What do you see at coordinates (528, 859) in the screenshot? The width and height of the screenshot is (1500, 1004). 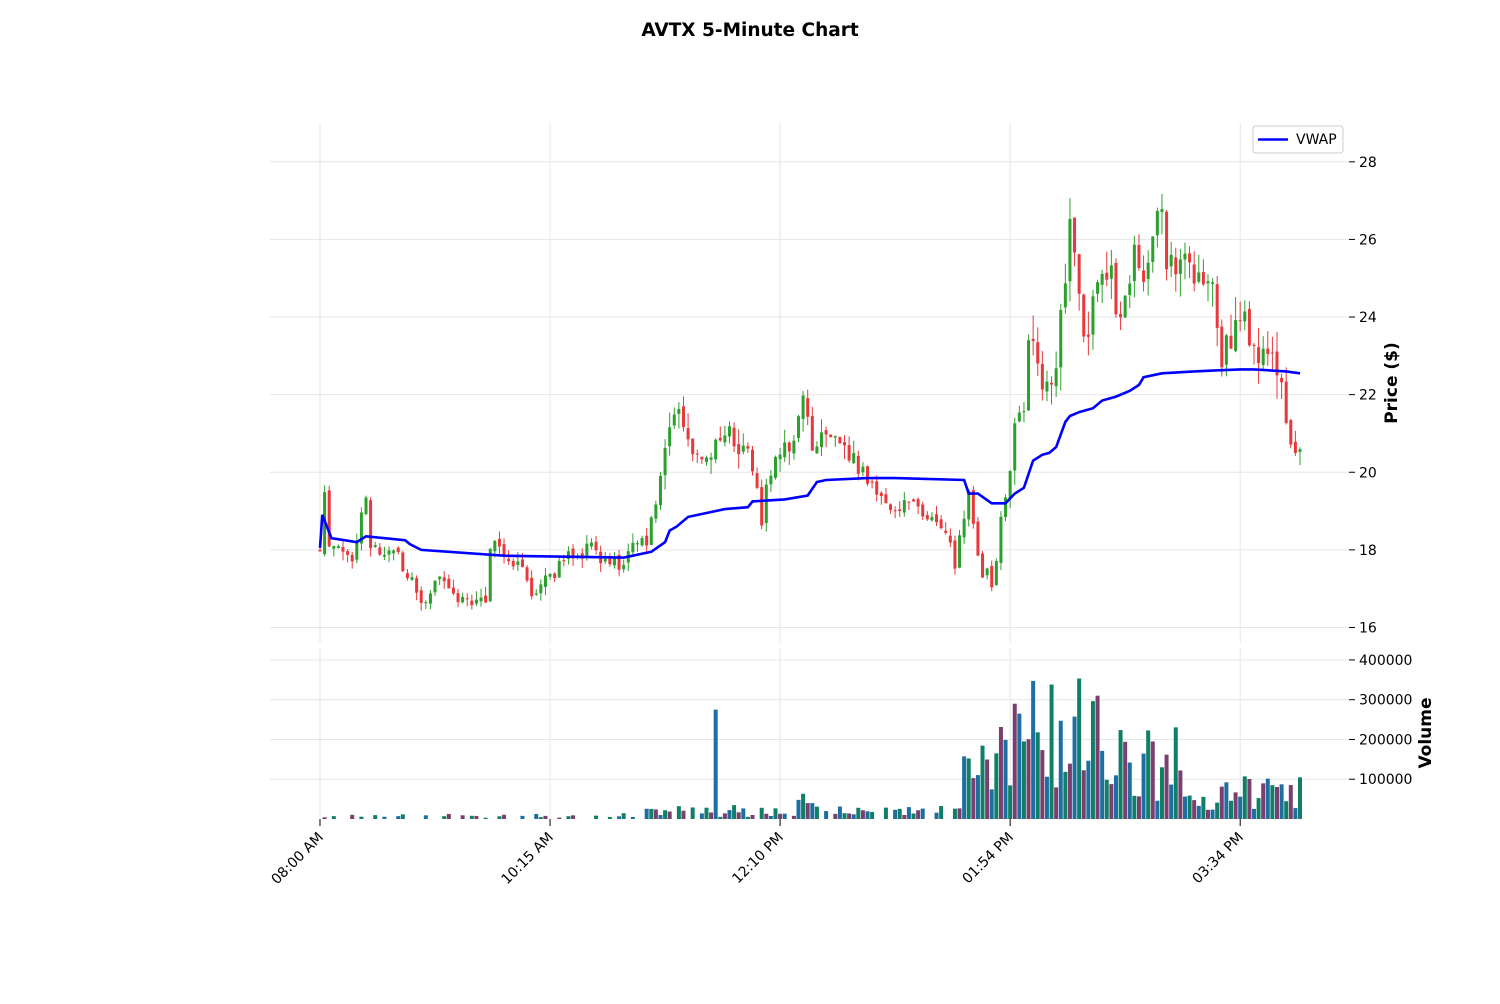 I see `x-tick-label: 10:15 AM` at bounding box center [528, 859].